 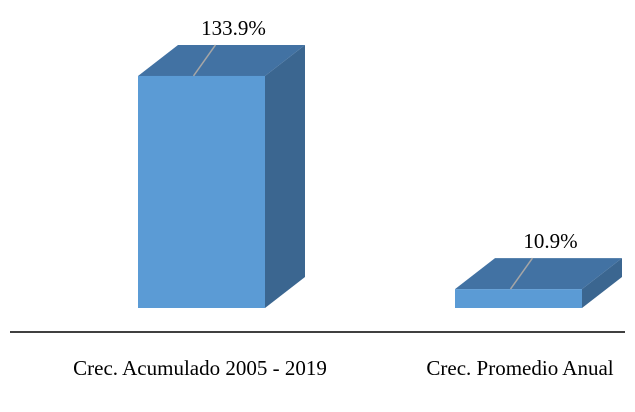 What do you see at coordinates (550, 241) in the screenshot?
I see `value-label: 10.9%` at bounding box center [550, 241].